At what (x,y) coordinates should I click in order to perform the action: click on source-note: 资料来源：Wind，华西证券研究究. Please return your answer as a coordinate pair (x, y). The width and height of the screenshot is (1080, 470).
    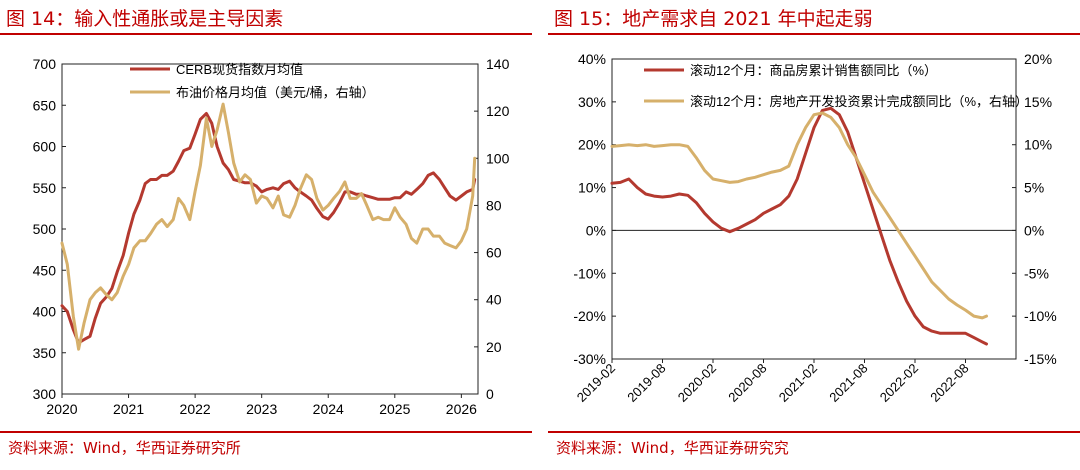
    Looking at the image, I should click on (672, 448).